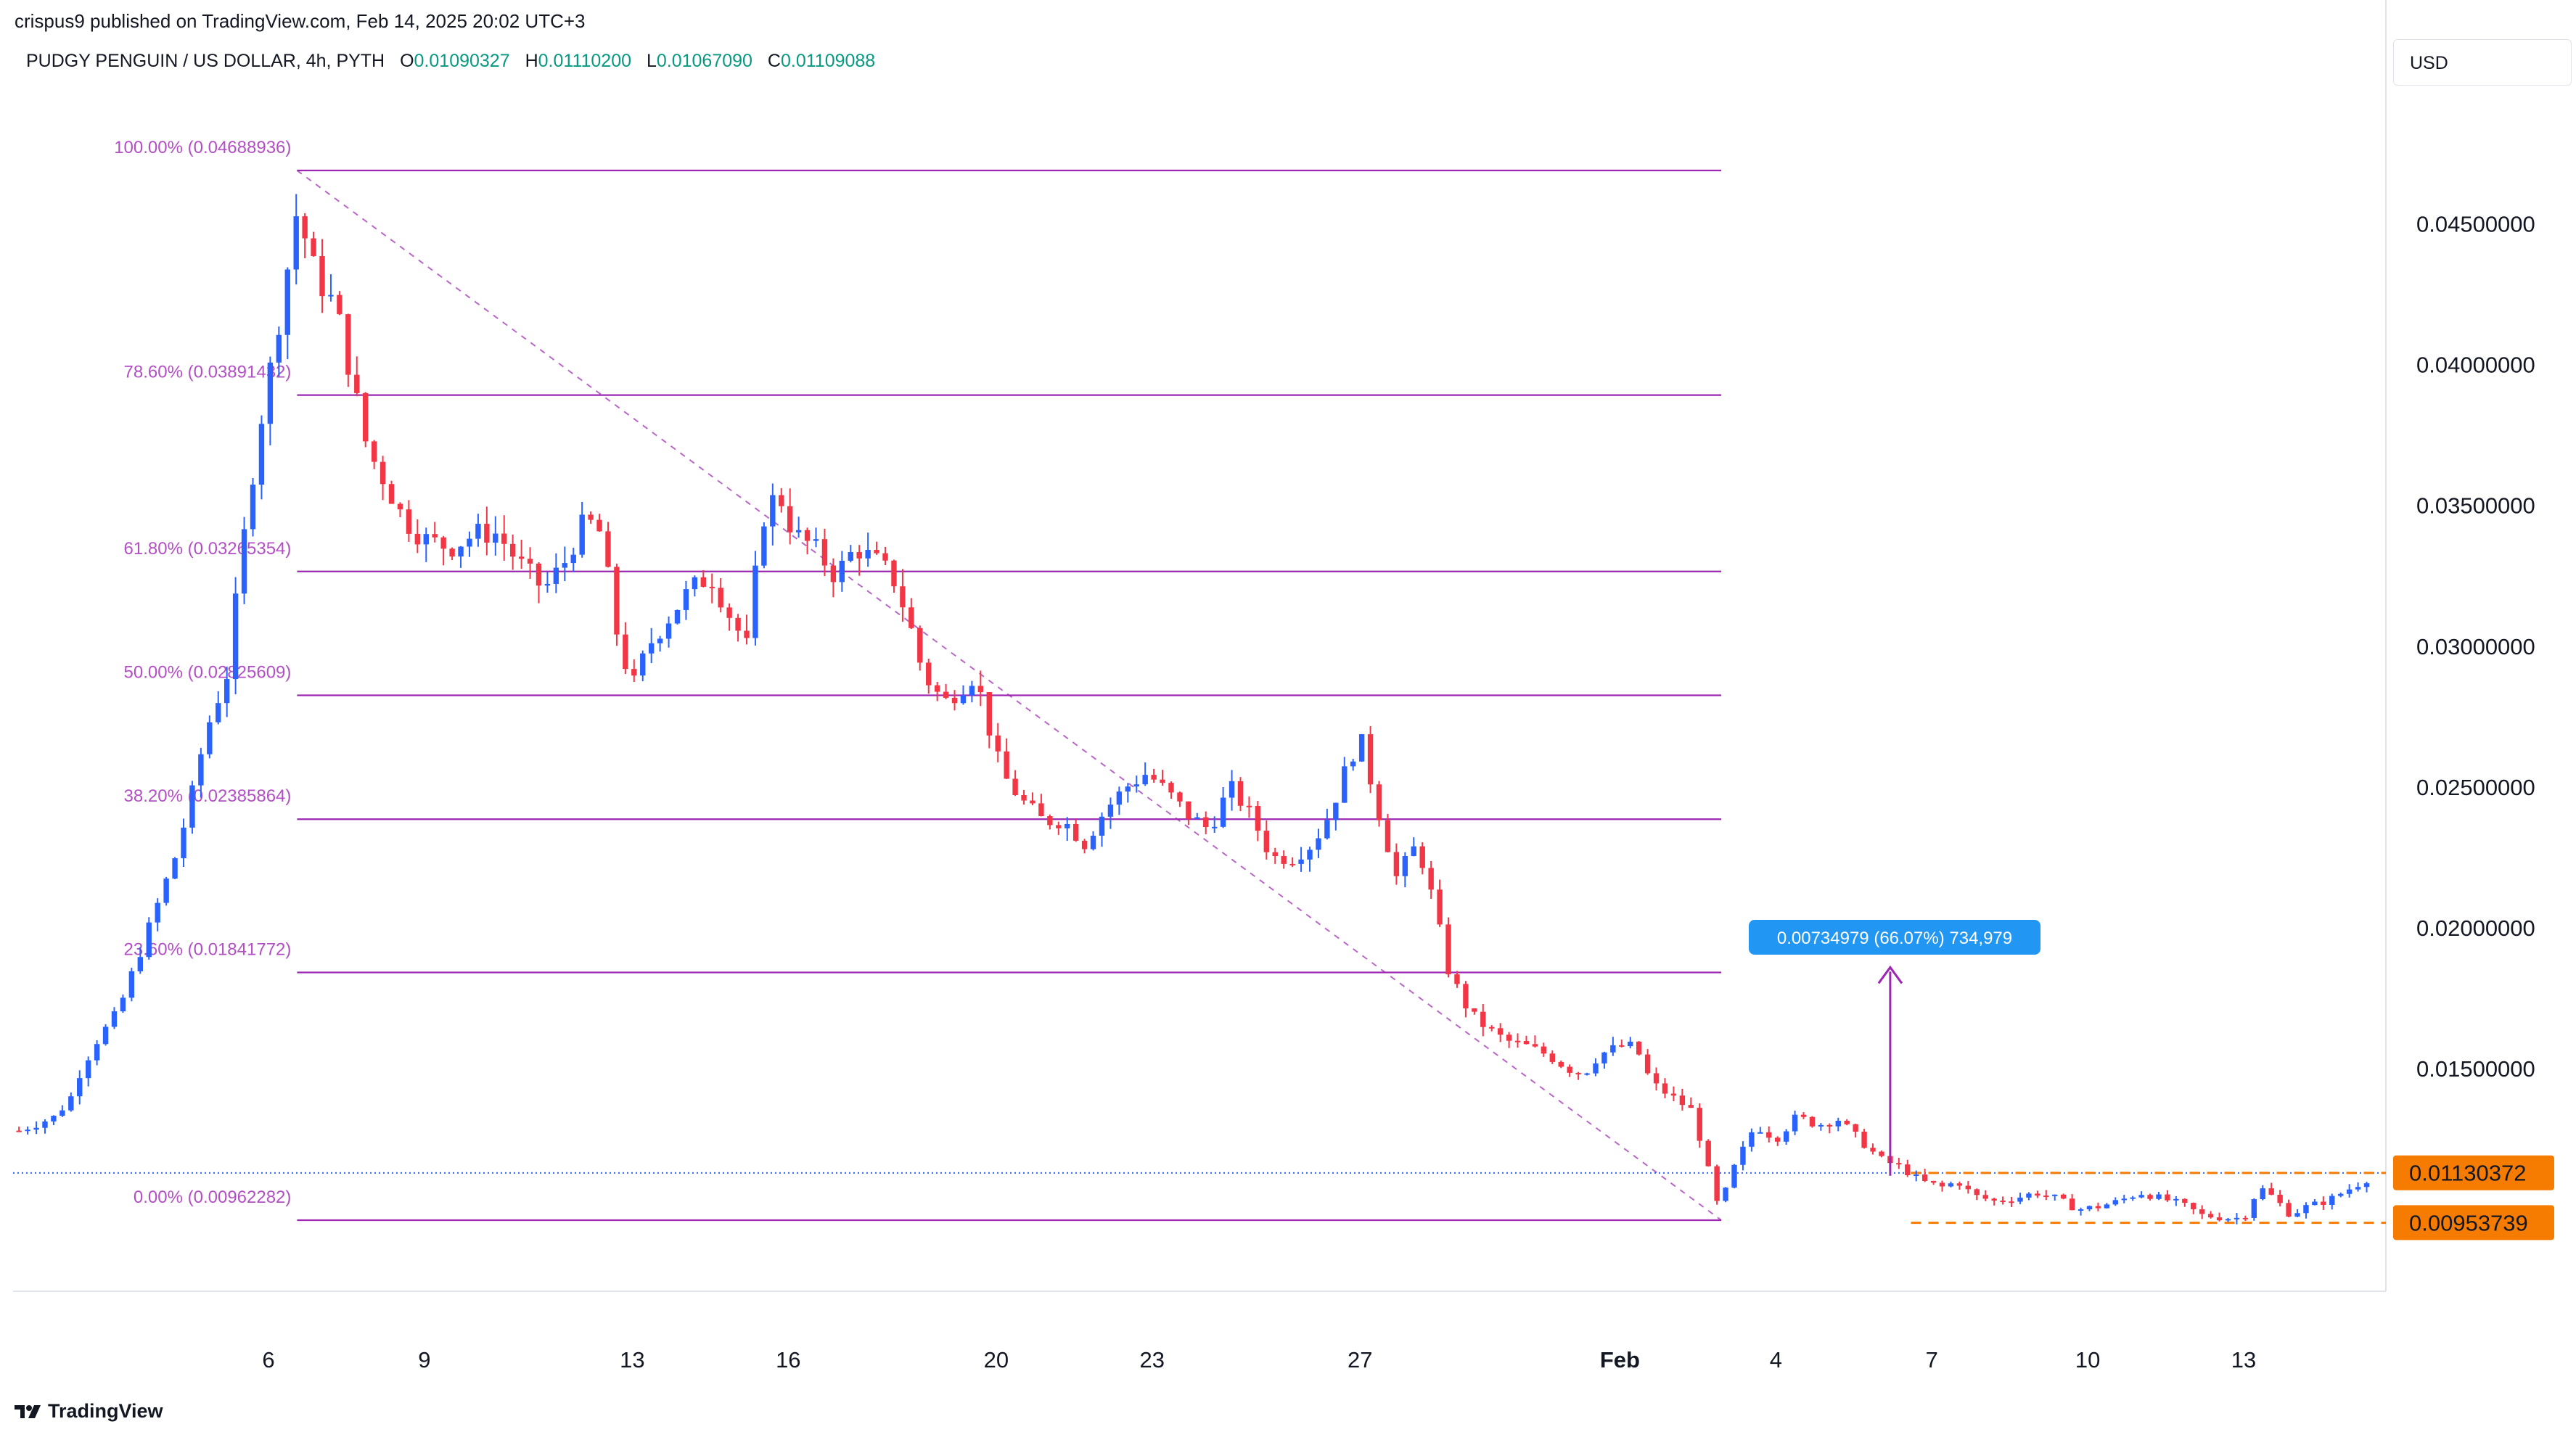 This screenshot has width=2576, height=1432. Describe the element at coordinates (2475, 365) in the screenshot. I see `price-tick-label: 0.04000000` at that location.